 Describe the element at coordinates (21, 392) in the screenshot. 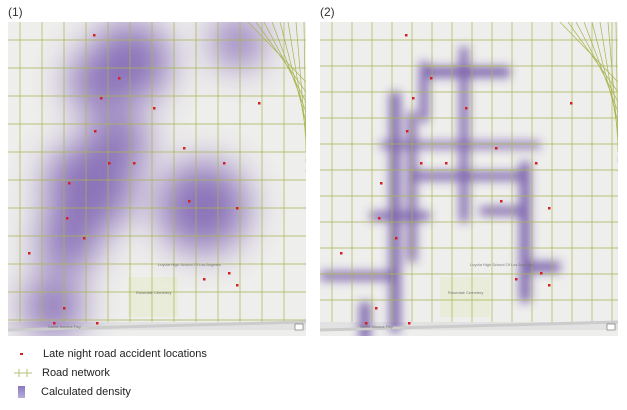

I see `density-swatch-icon` at that location.